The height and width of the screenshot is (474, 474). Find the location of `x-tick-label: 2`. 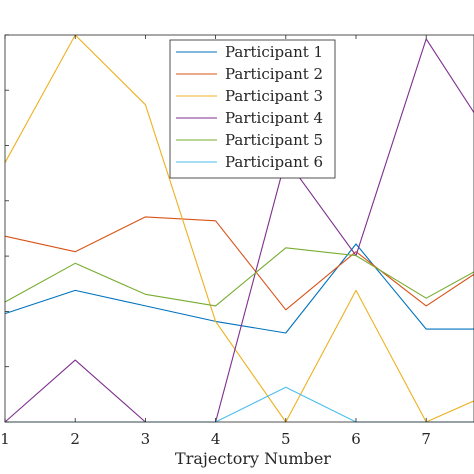

x-tick-label: 2 is located at coordinates (75, 439).